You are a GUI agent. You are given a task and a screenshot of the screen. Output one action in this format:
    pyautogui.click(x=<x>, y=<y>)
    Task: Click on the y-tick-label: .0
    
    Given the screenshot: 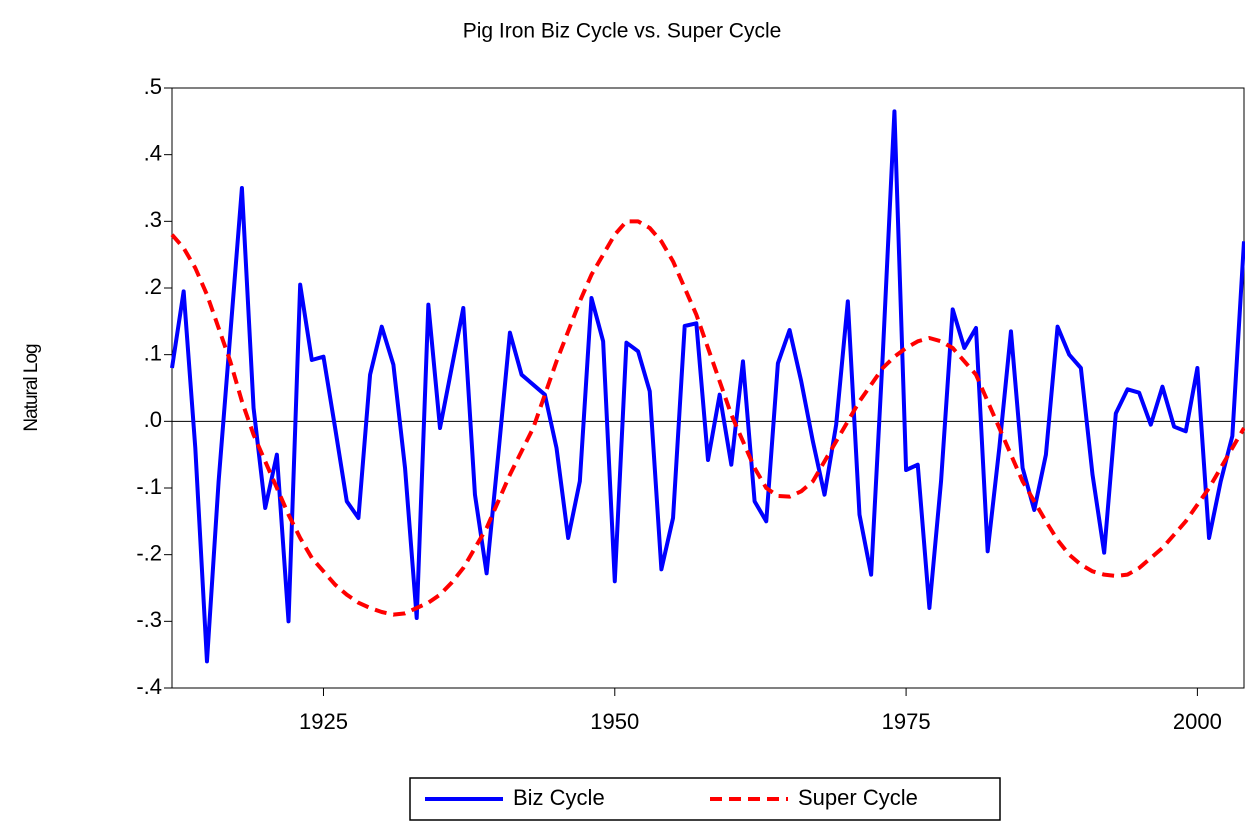 What is the action you would take?
    pyautogui.click(x=153, y=419)
    